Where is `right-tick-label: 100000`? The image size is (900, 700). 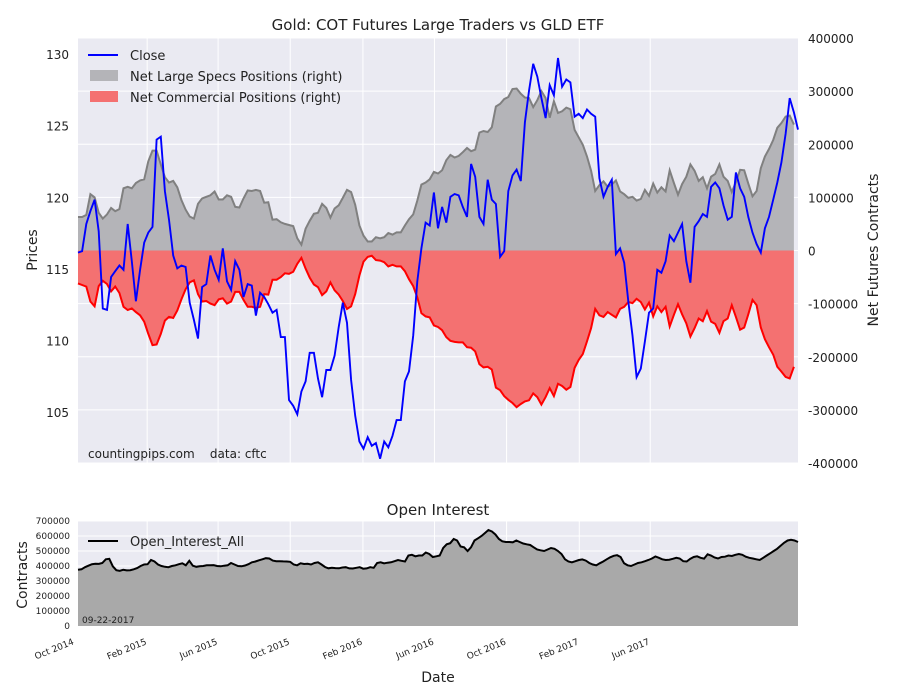 right-tick-label: 100000 is located at coordinates (831, 198).